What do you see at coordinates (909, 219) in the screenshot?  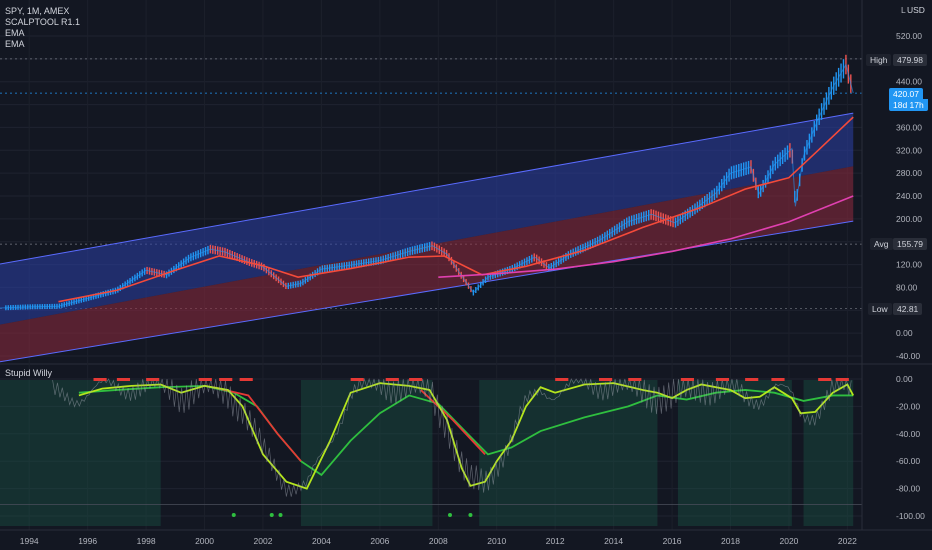 I see `price-tick-label: 200.00` at bounding box center [909, 219].